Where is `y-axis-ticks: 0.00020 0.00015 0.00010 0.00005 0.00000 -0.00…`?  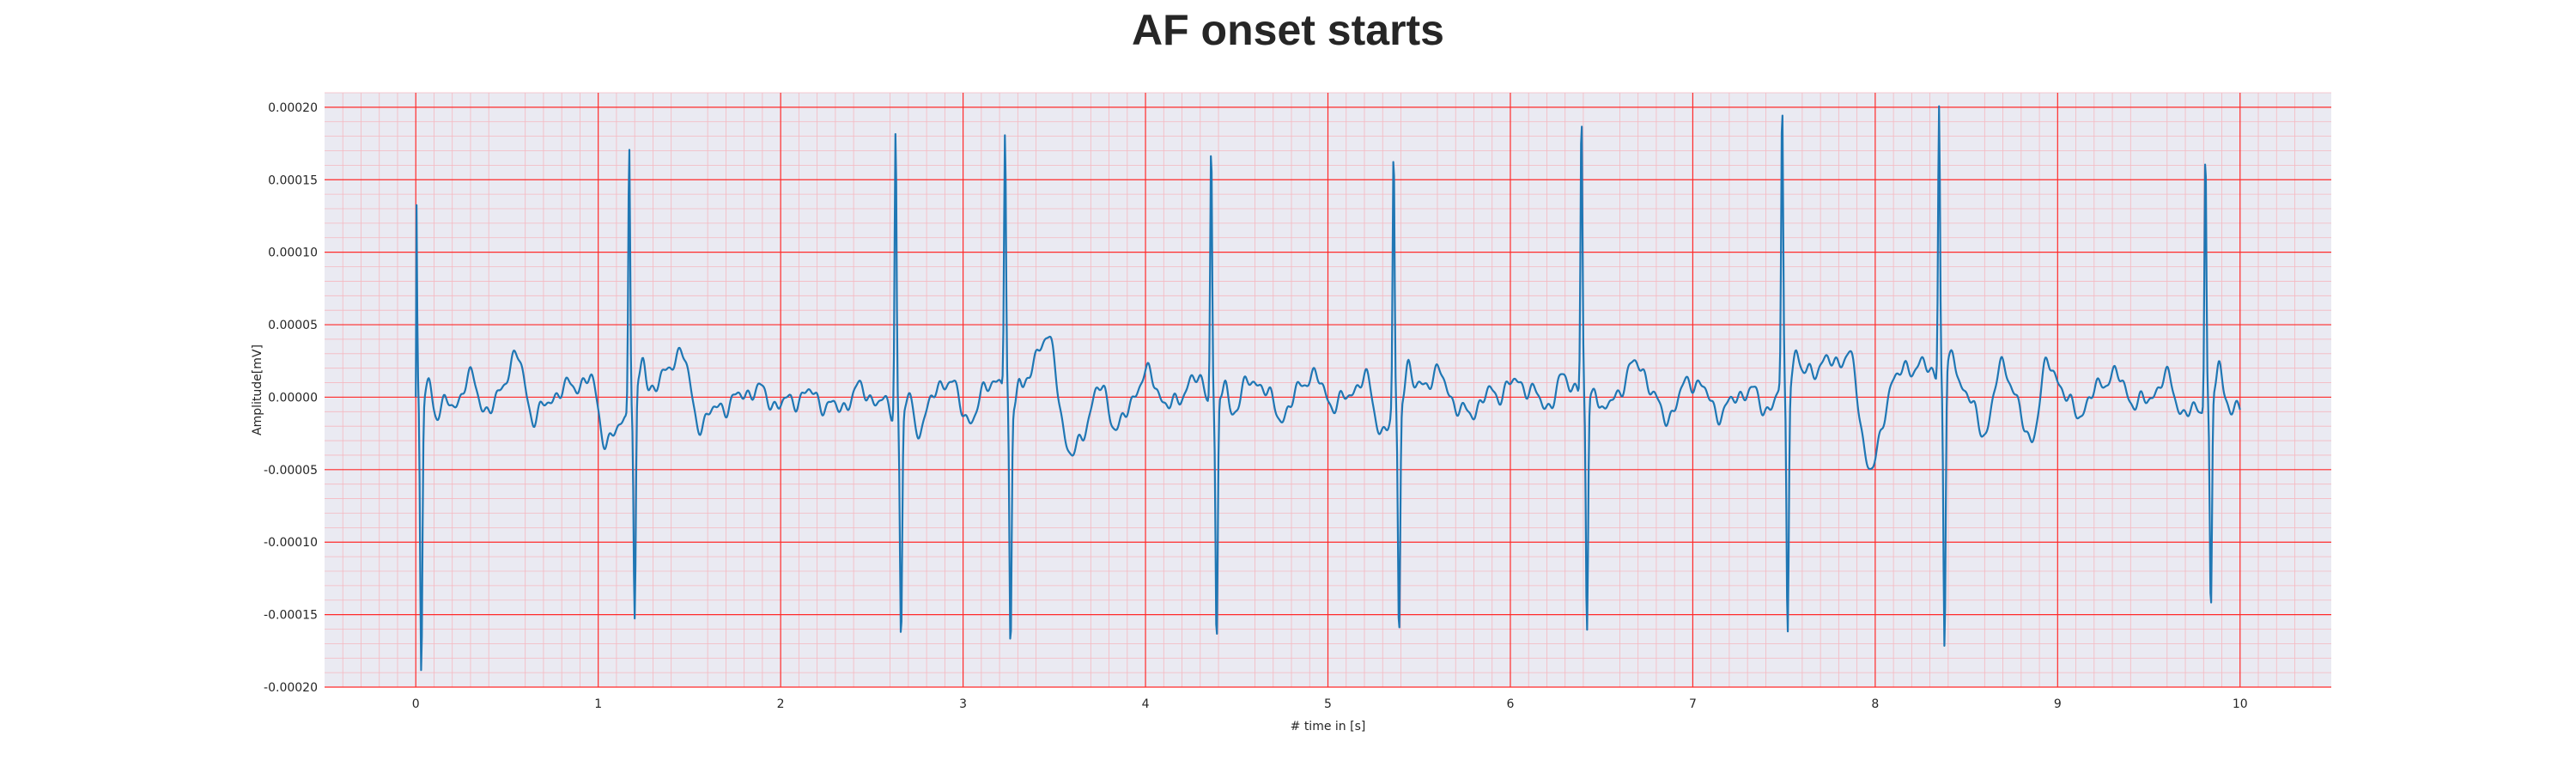 y-axis-ticks: 0.00020 0.00015 0.00010 0.00005 0.00000 -0.00… is located at coordinates (291, 398).